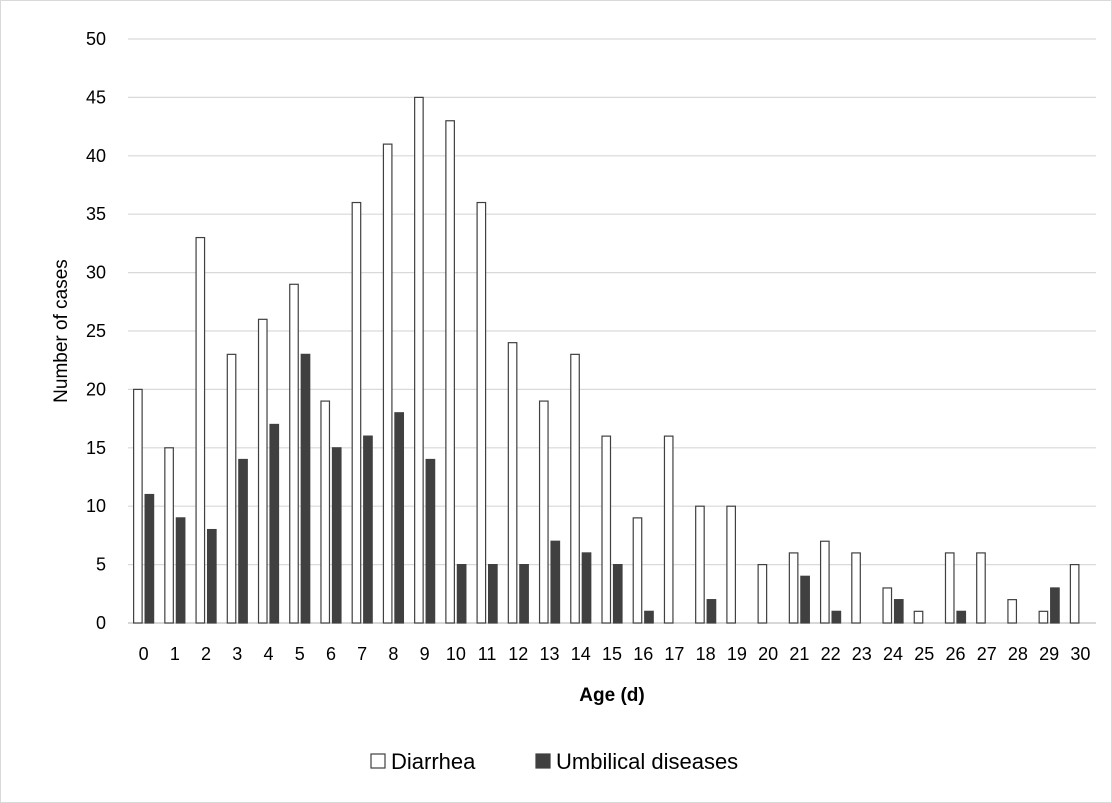  I want to click on x-tick-label: 24, so click(893, 654).